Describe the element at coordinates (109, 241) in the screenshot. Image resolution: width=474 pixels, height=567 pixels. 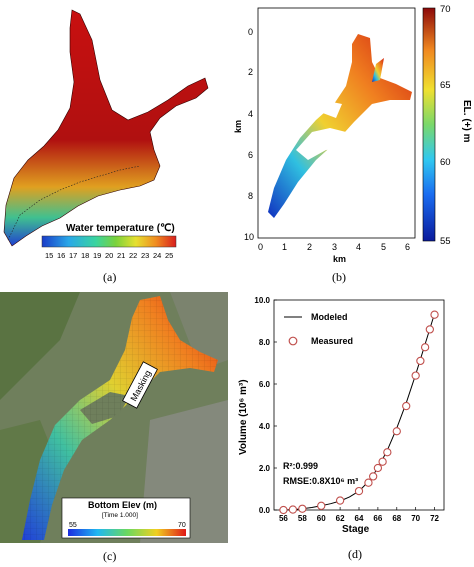
I see `temperature-colorbar` at that location.